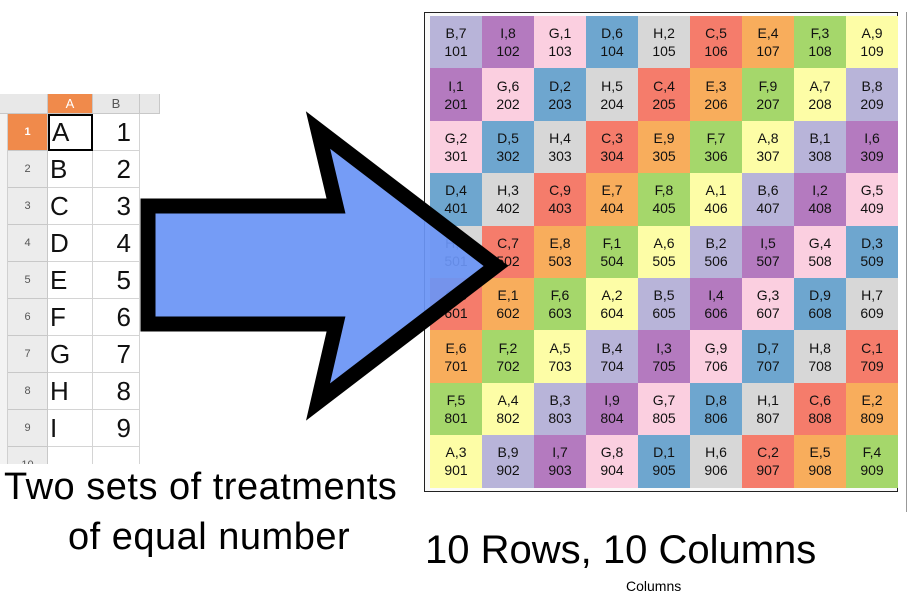 This screenshot has height=594, width=910. Describe the element at coordinates (28, 206) in the screenshot. I see `row-header: 3` at that location.